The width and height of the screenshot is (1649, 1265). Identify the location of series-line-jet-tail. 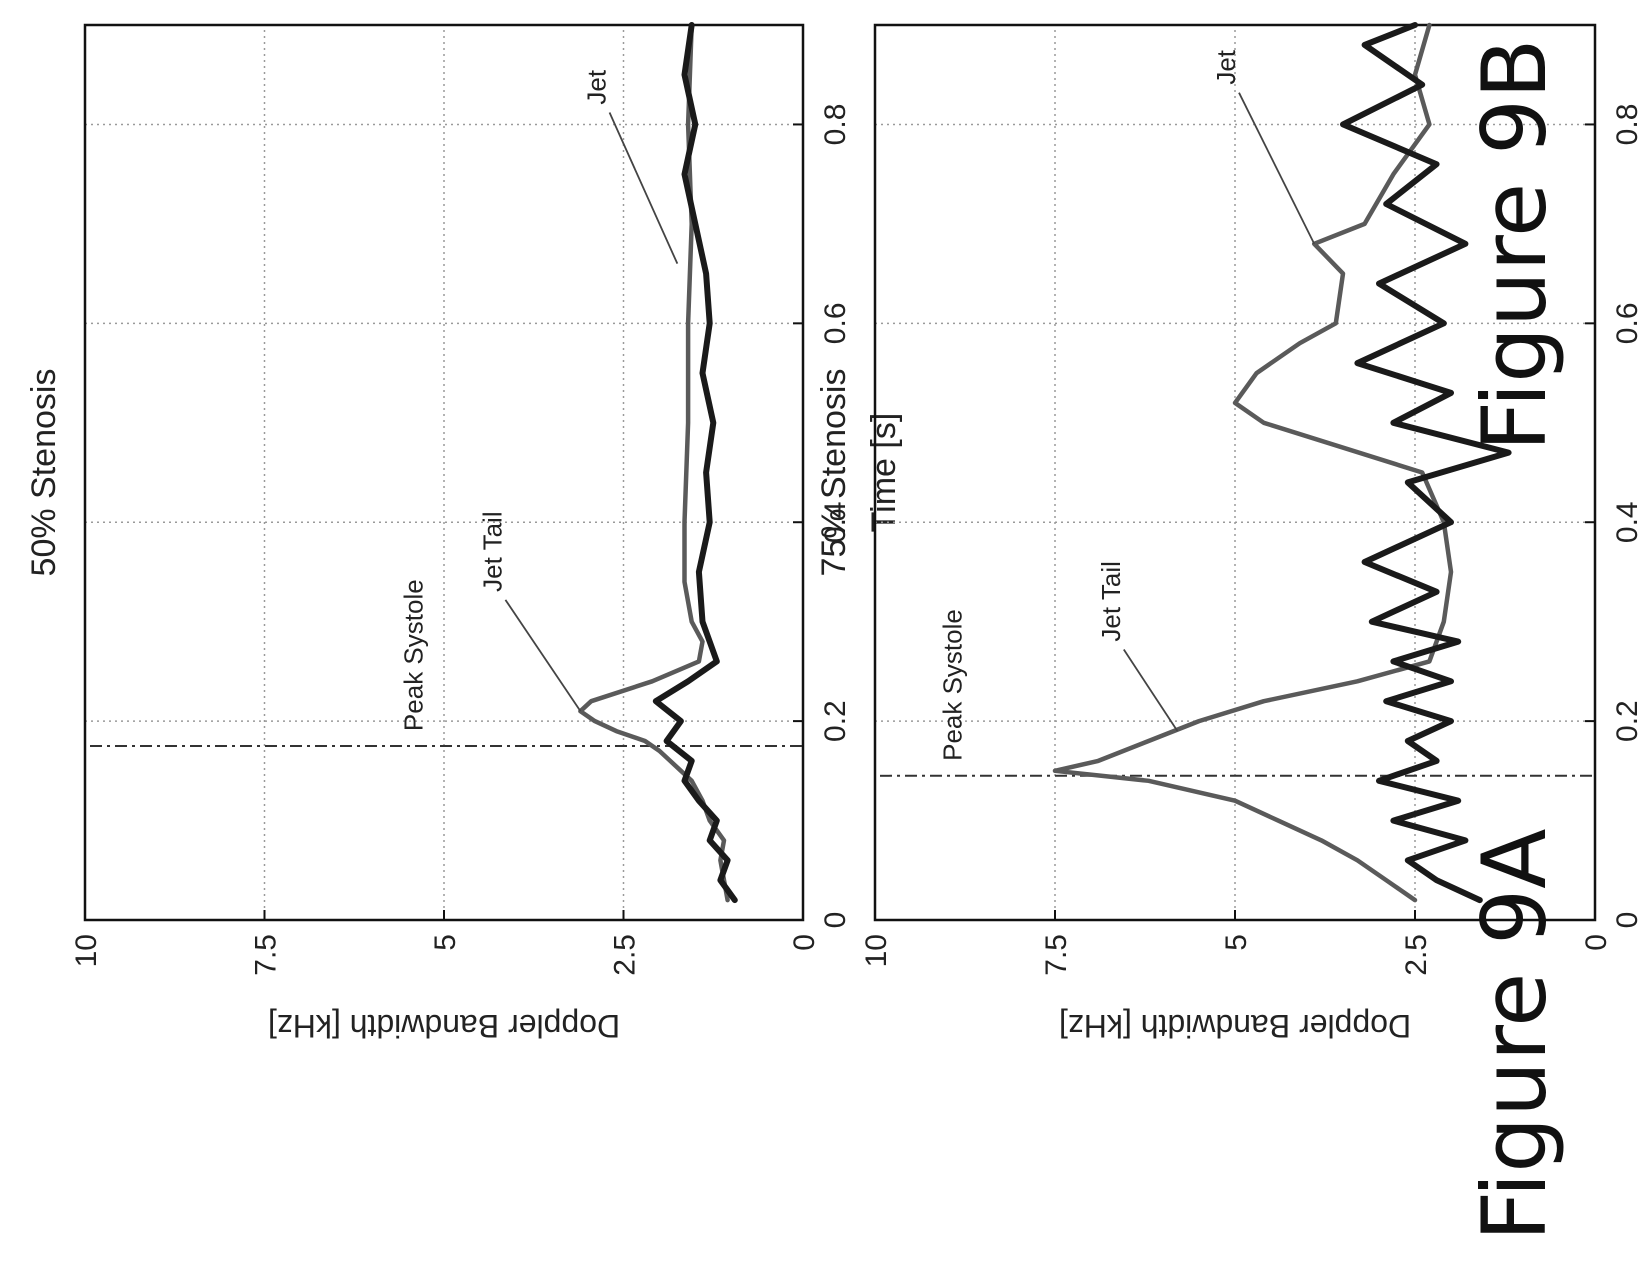
(654, 462).